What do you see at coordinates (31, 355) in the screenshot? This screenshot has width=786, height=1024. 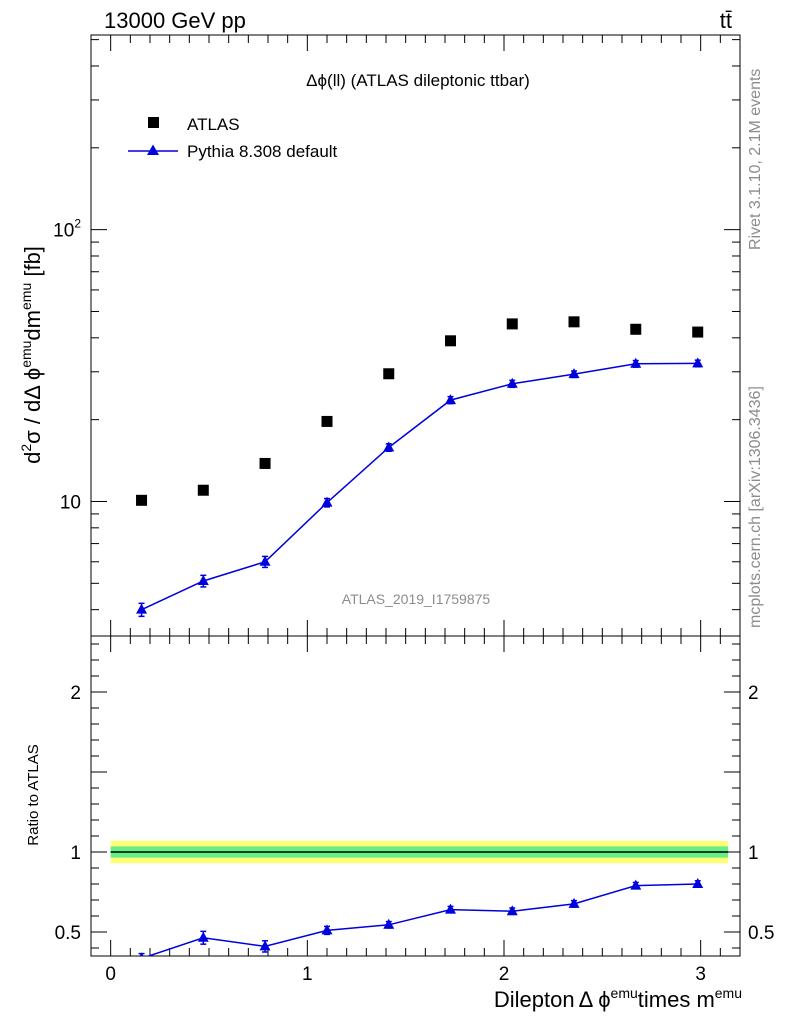 I see `main-y-axis-label: d2σ / dΔ ϕemudmemu [fb]` at bounding box center [31, 355].